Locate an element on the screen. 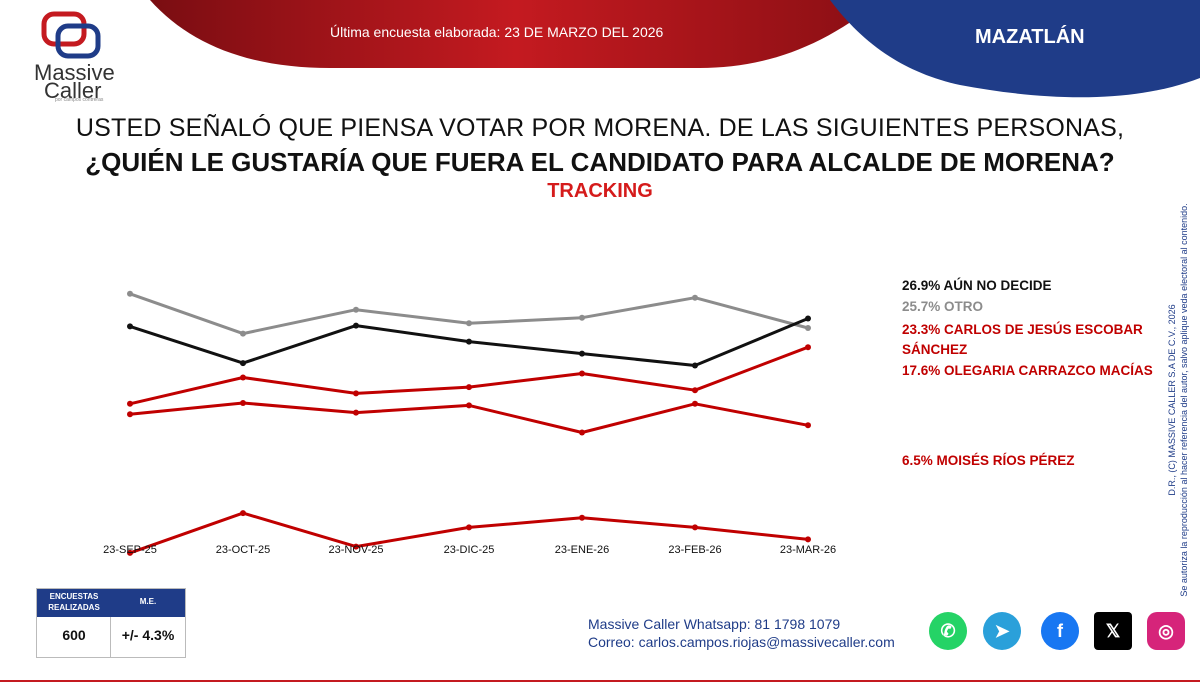  logo-text-massive: Massive is located at coordinates (74, 72).